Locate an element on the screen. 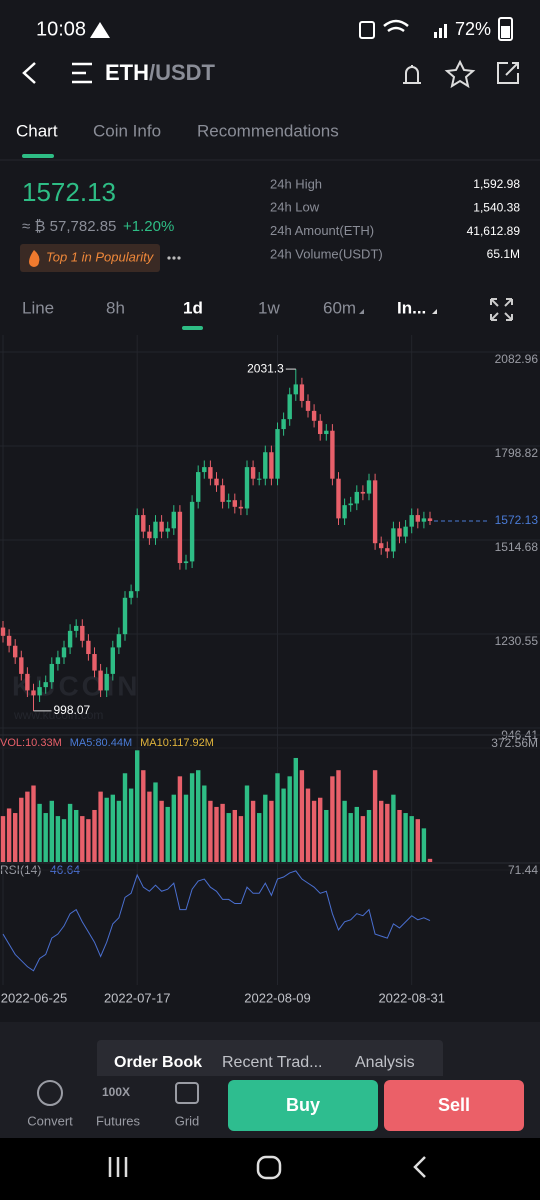 Image resolution: width=540 pixels, height=1200 pixels. dropdown-icon is located at coordinates (434, 311).